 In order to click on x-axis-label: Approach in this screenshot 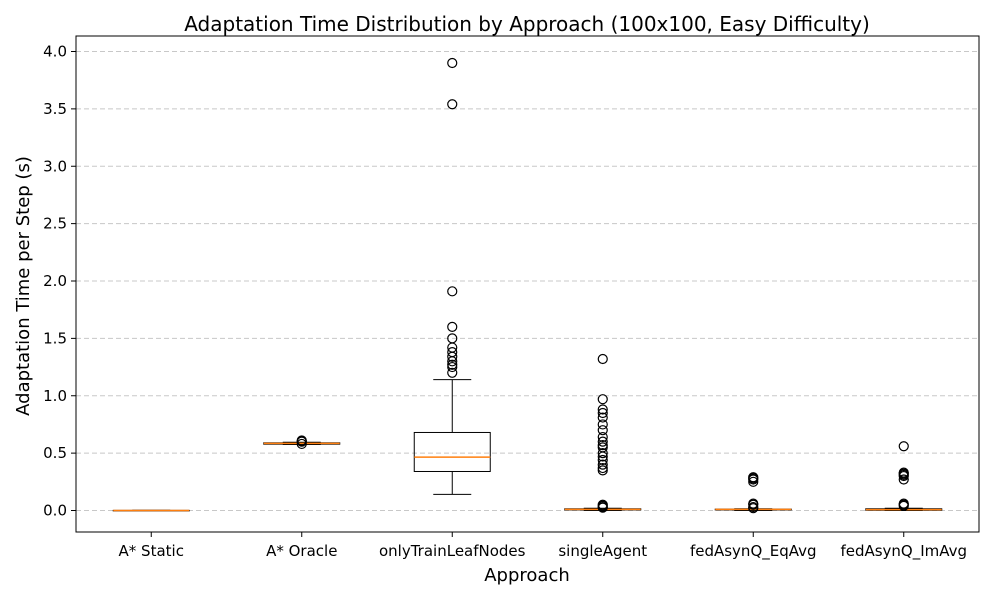, I will do `click(527, 575)`.